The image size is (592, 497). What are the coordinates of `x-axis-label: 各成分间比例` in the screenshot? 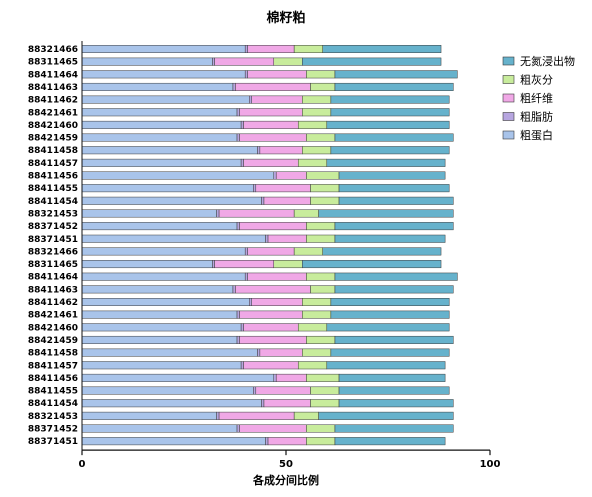 It's located at (285, 480).